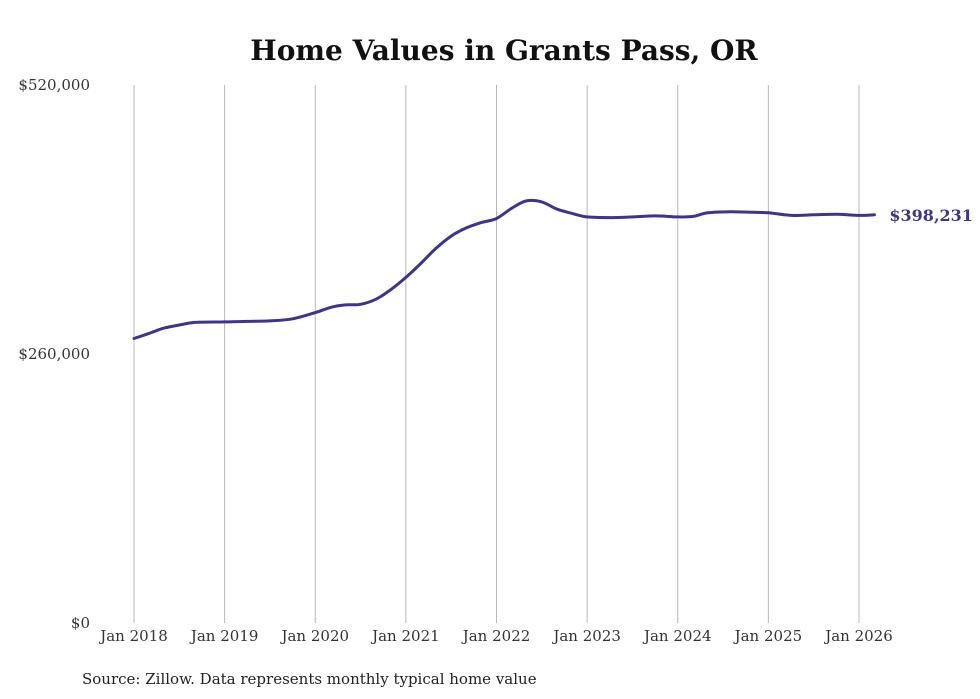 This screenshot has width=980, height=699. What do you see at coordinates (80, 623) in the screenshot?
I see `y-tick-label-0: $0` at bounding box center [80, 623].